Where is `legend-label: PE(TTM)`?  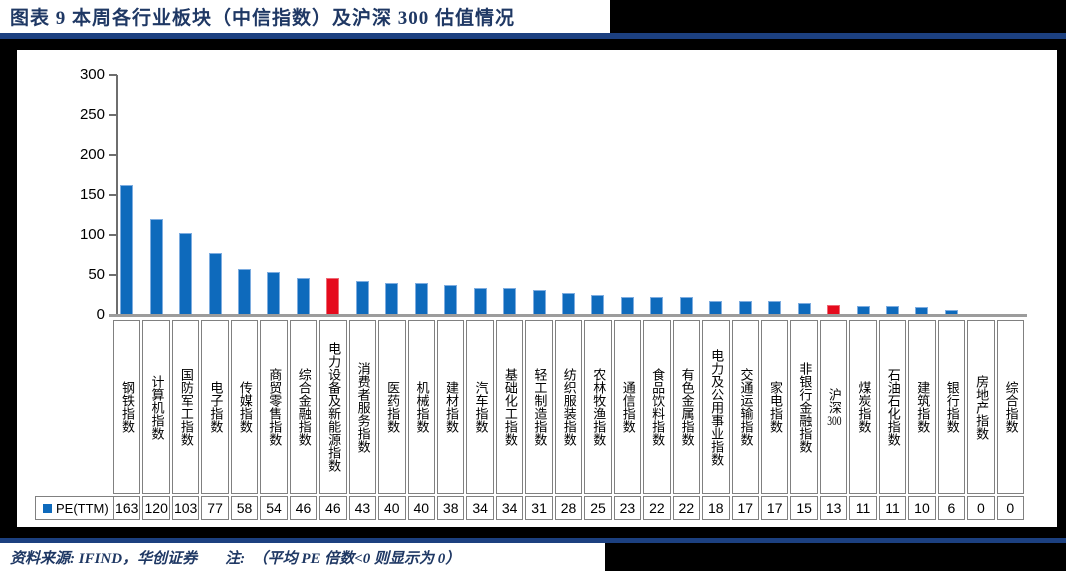 legend-label: PE(TTM) is located at coordinates (82, 508).